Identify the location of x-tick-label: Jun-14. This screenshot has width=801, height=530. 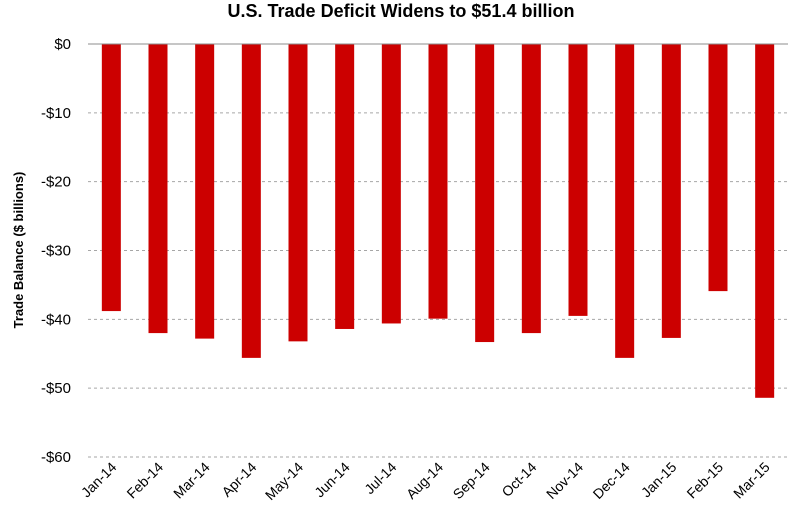
(332, 480).